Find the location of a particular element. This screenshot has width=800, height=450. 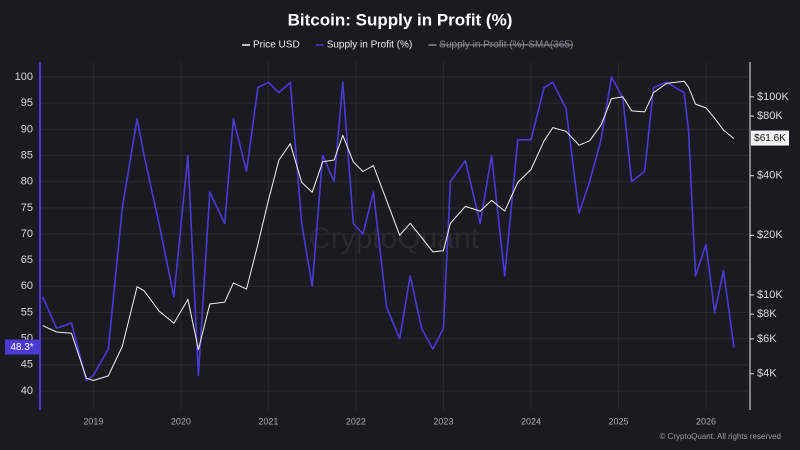

y-tick-label: 80 is located at coordinates (27, 182).